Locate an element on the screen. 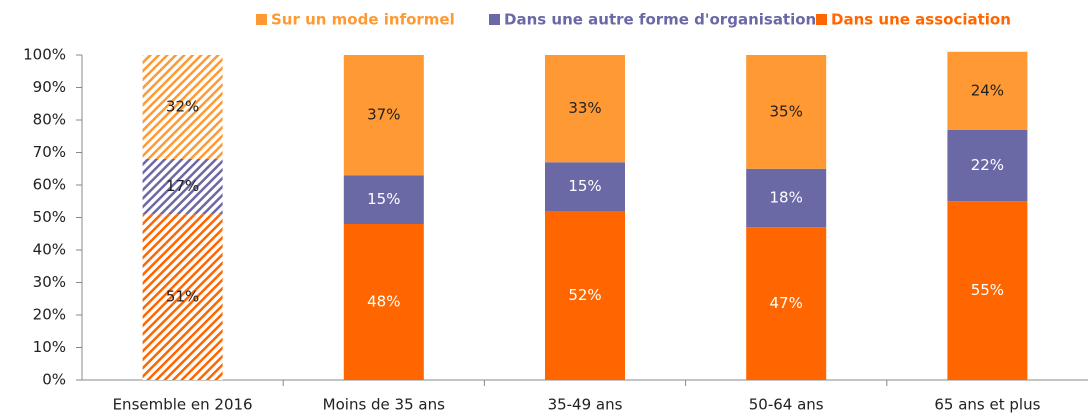 The image size is (1088, 416). value-label: 52% is located at coordinates (584, 295).